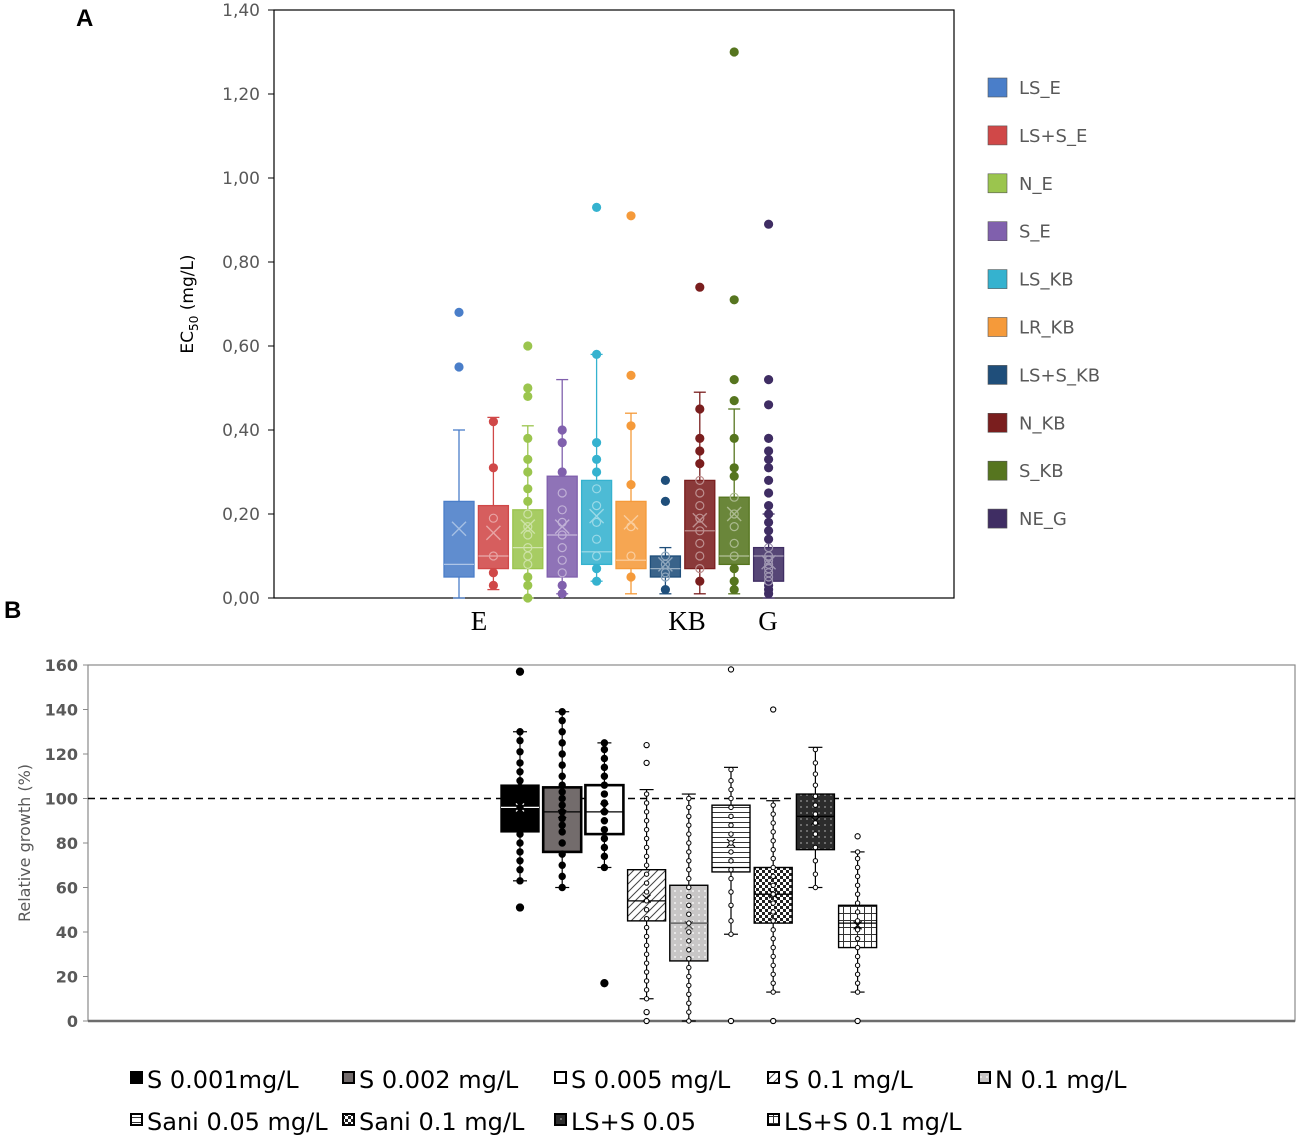 This screenshot has width=1299, height=1141. I want to click on group-label: G, so click(768, 621).